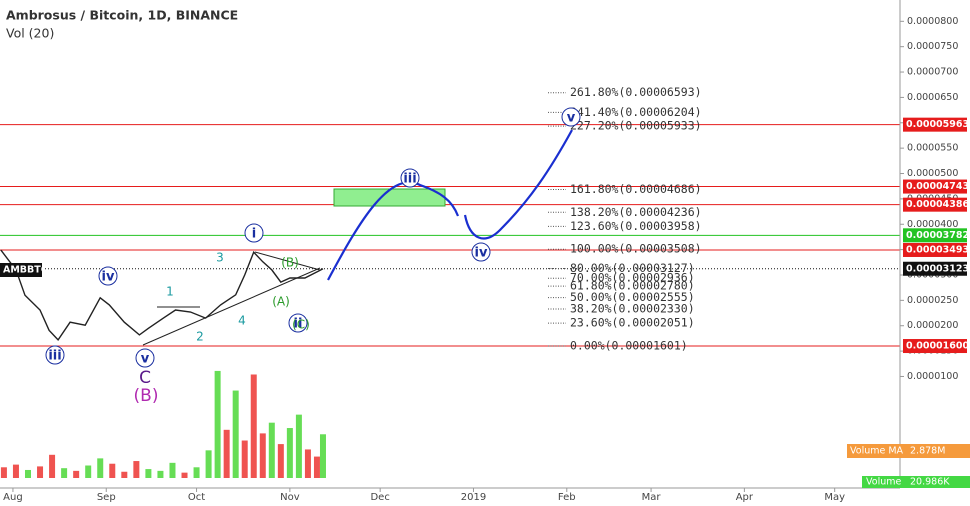 The image size is (970, 506). What do you see at coordinates (636, 126) in the screenshot?
I see `fib-label: 227.20%(0.00005933)` at bounding box center [636, 126].